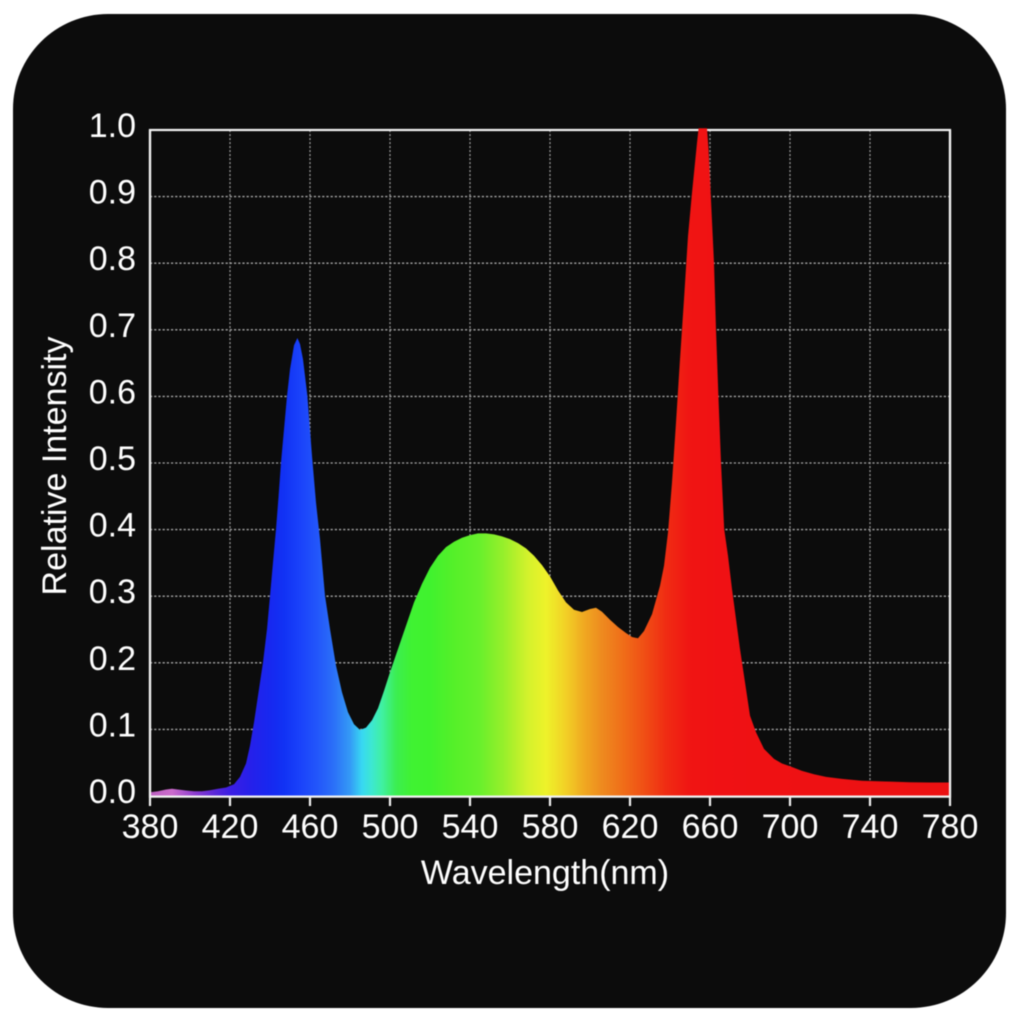 The height and width of the screenshot is (1024, 1024). I want to click on svg-text: 540, so click(470, 827).